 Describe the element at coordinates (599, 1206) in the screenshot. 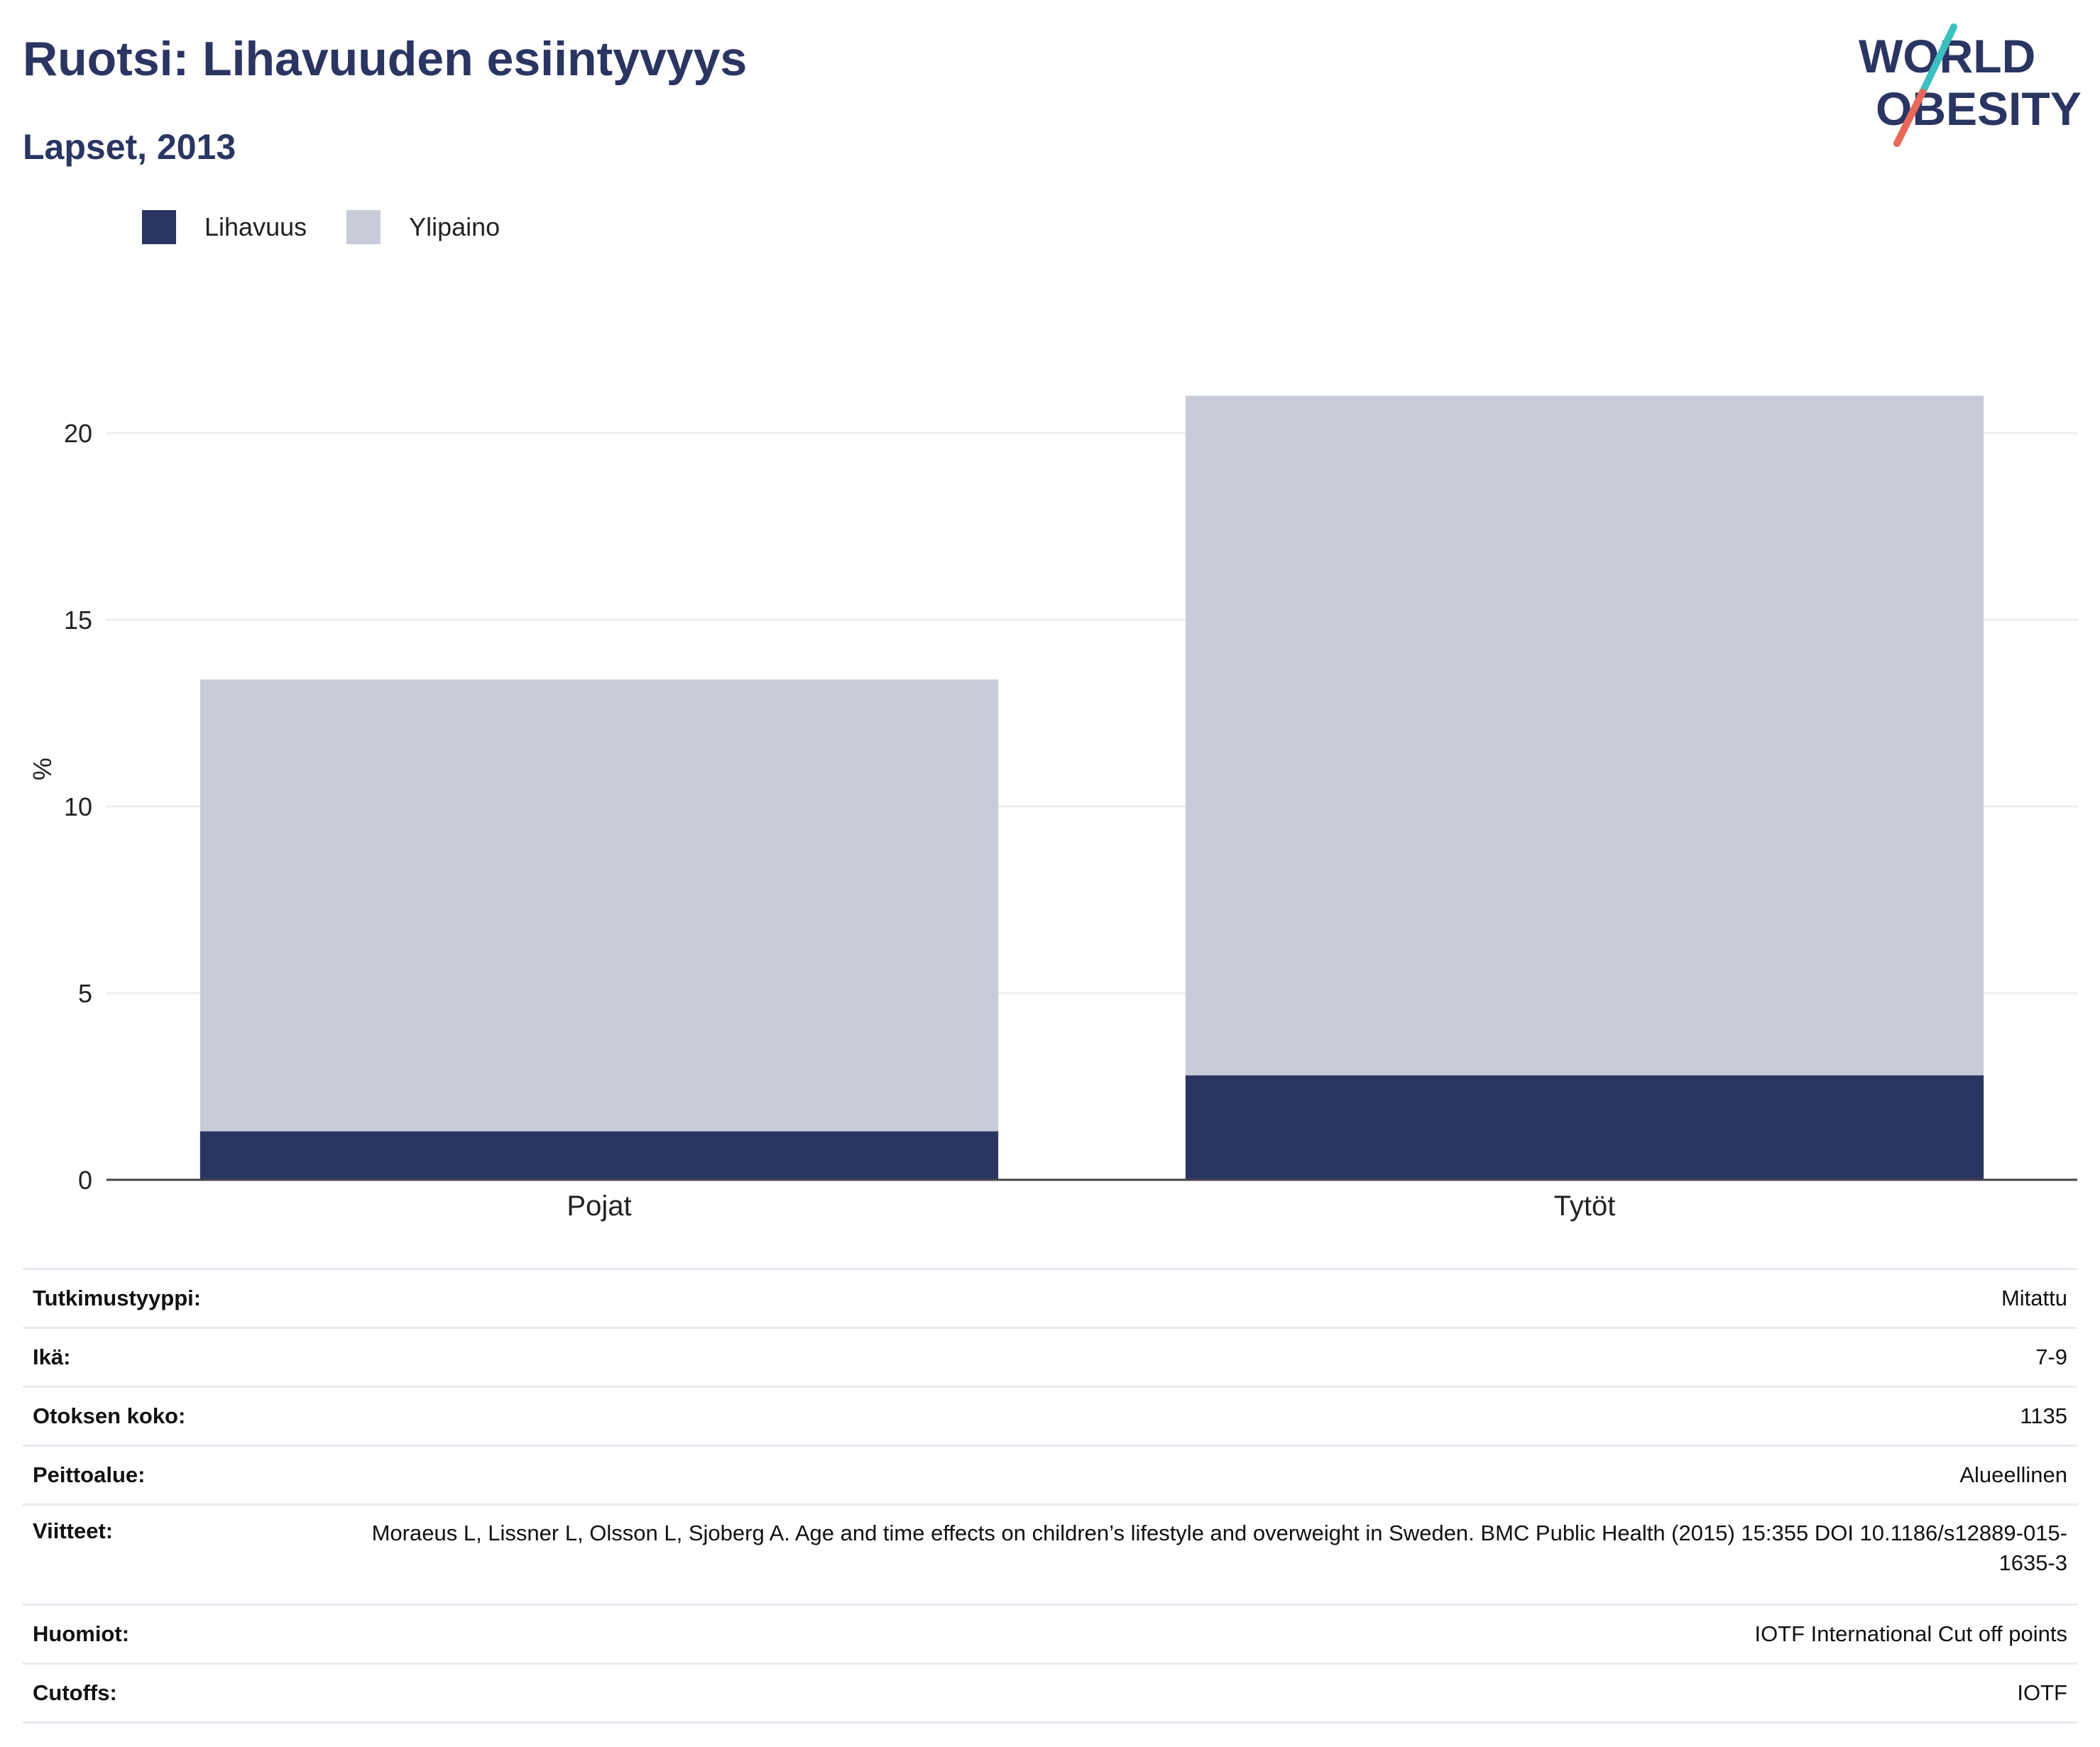

I see `x-tick-label: Pojat` at that location.